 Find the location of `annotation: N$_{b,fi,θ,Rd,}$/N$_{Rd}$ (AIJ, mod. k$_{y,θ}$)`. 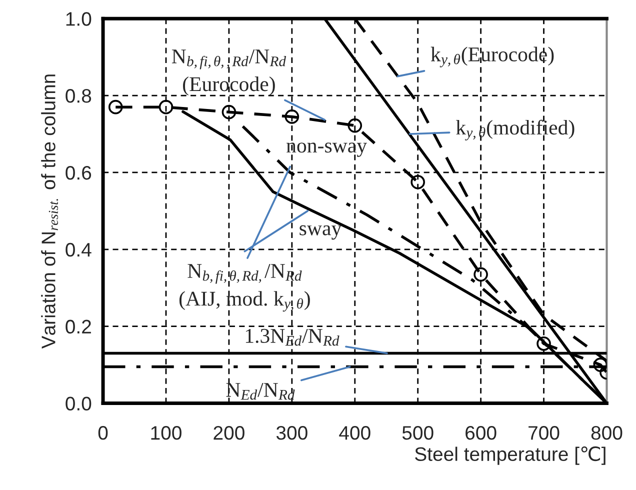

annotation: N$_{b,fi,θ,Rd,}$/N$_{Rd}$ (AIJ, mod. k$_{y,θ}$) is located at coordinates (244, 288).